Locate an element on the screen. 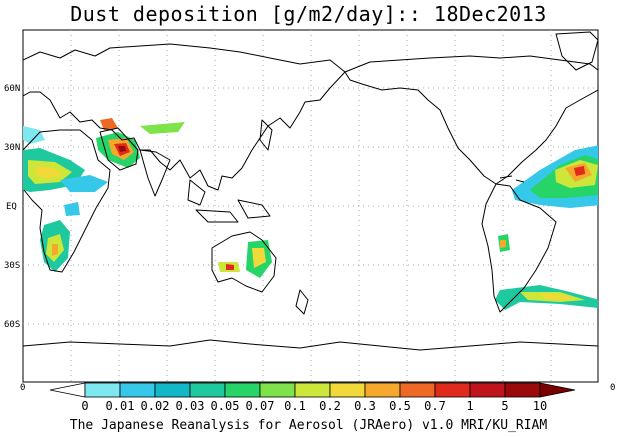  colorbar-tick-label: 0.05 is located at coordinates (225, 406).